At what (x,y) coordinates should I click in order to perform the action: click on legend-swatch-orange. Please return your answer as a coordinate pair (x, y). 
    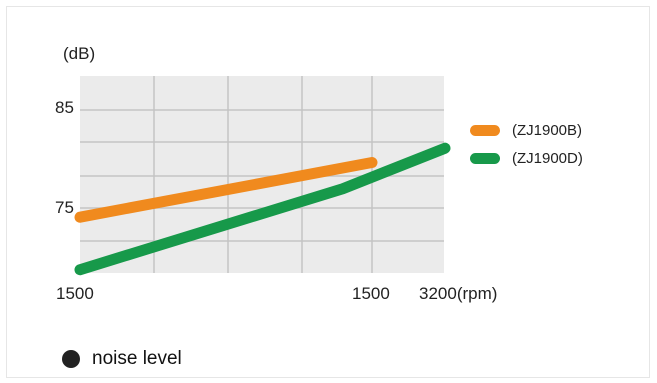
    Looking at the image, I should click on (485, 130).